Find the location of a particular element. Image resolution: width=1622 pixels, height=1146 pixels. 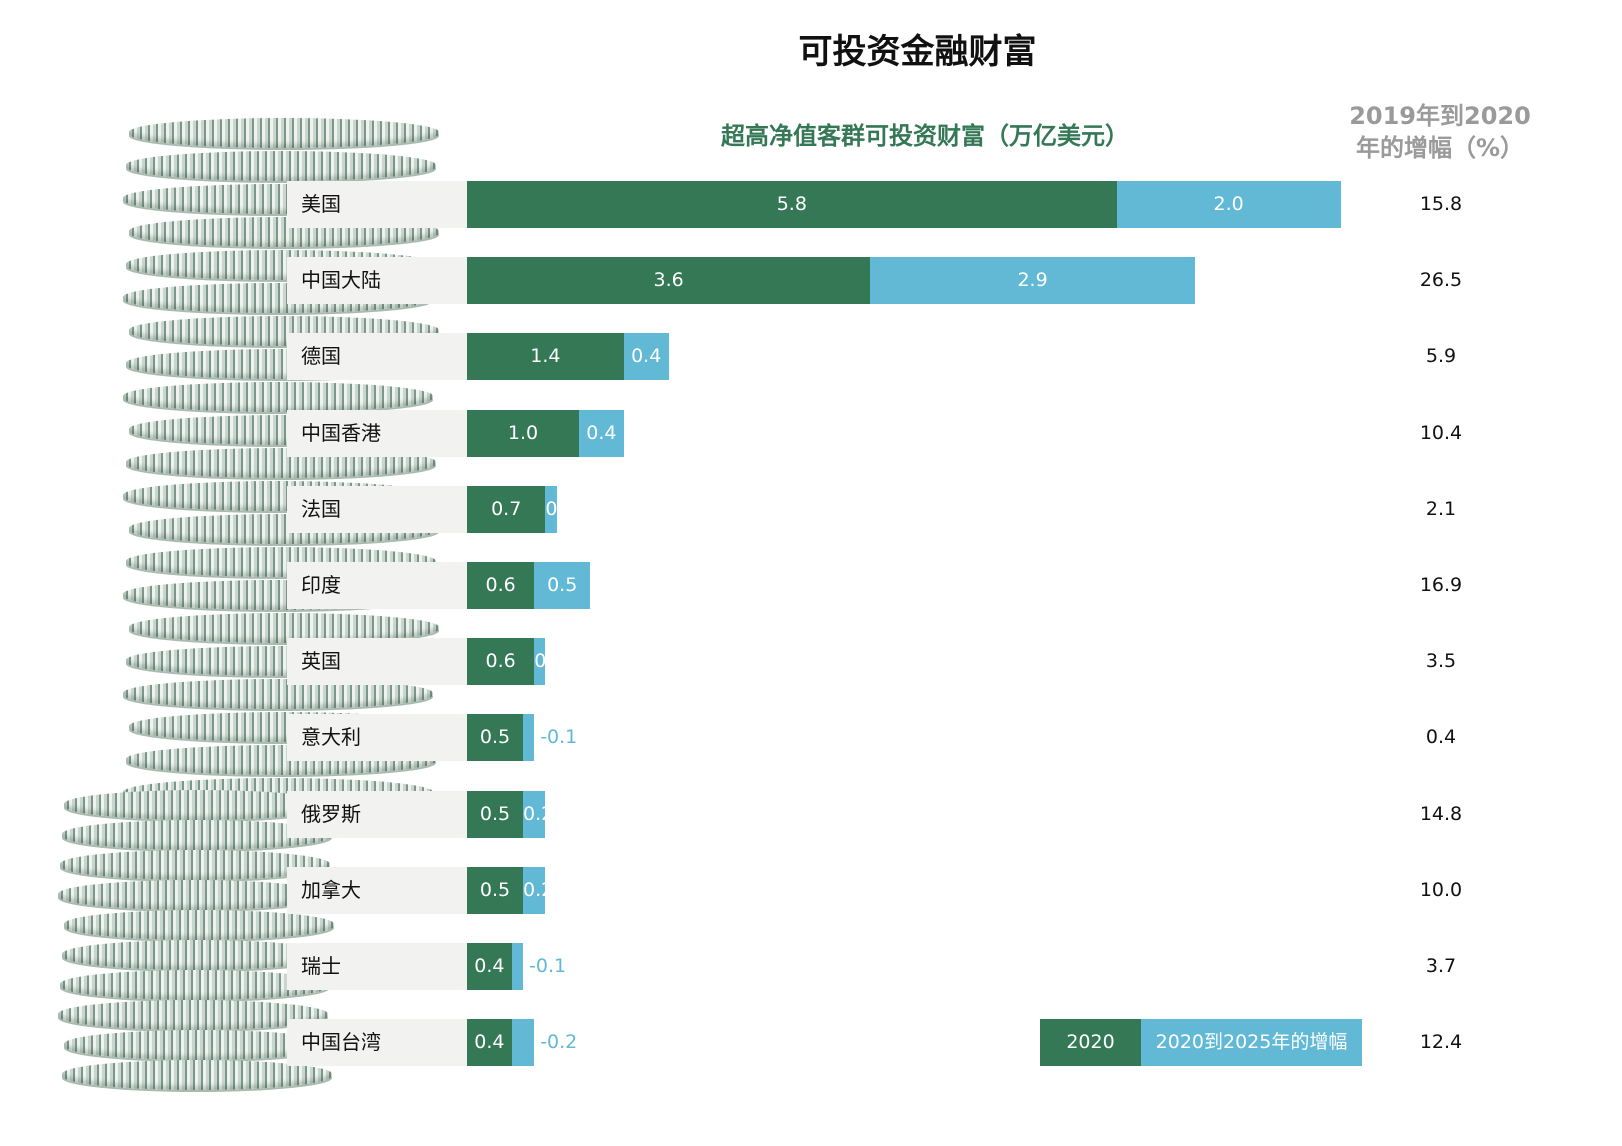

category-label: 中国大陆 is located at coordinates (377, 281).